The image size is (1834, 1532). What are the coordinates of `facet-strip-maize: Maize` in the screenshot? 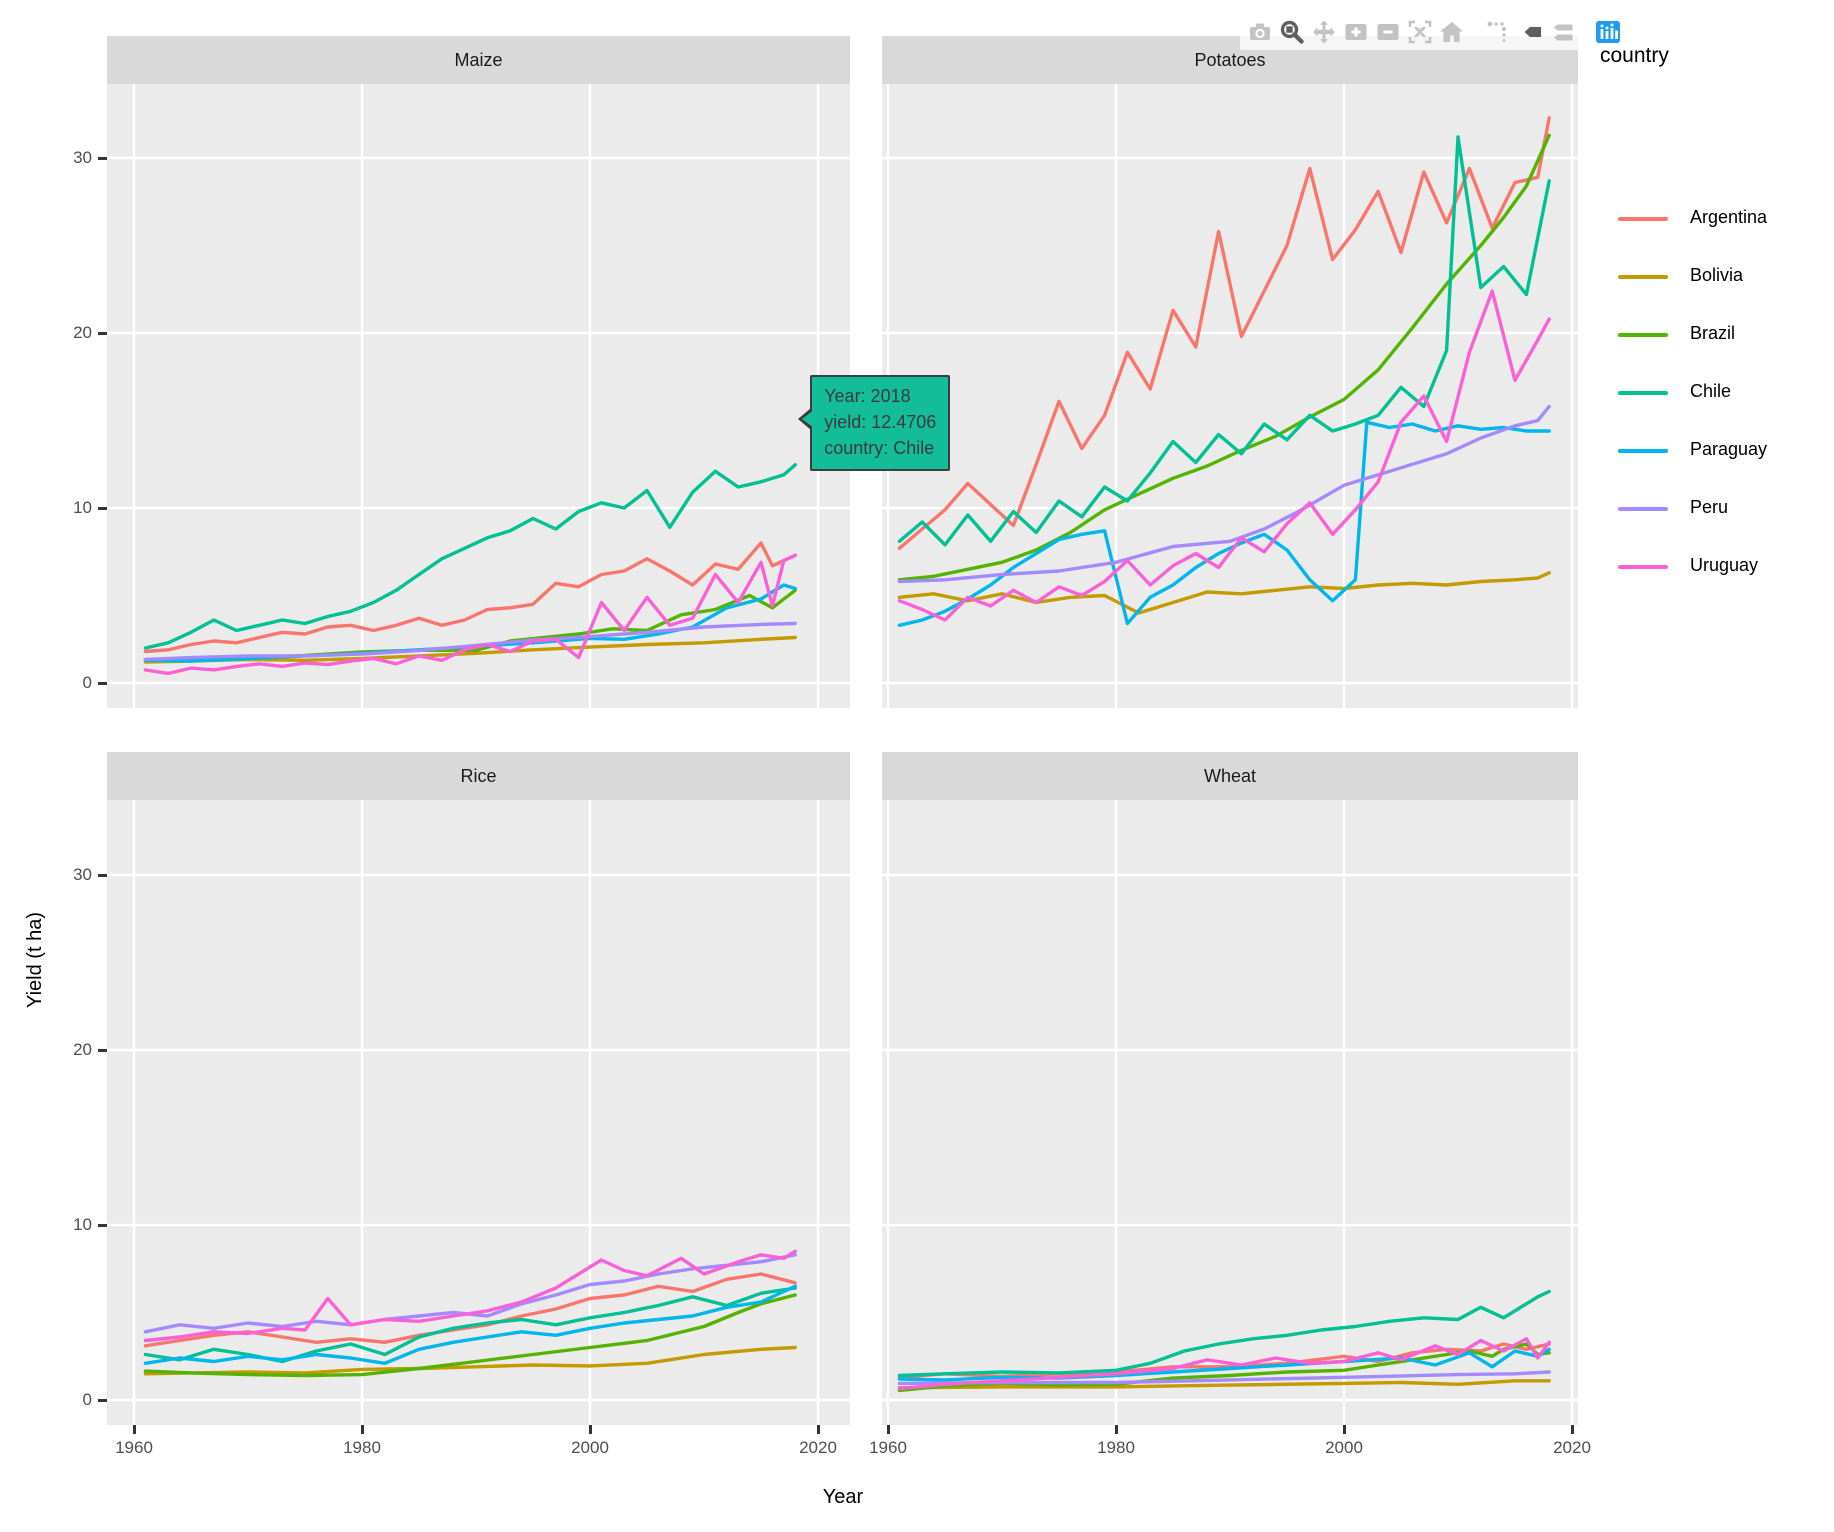 It's located at (478, 60).